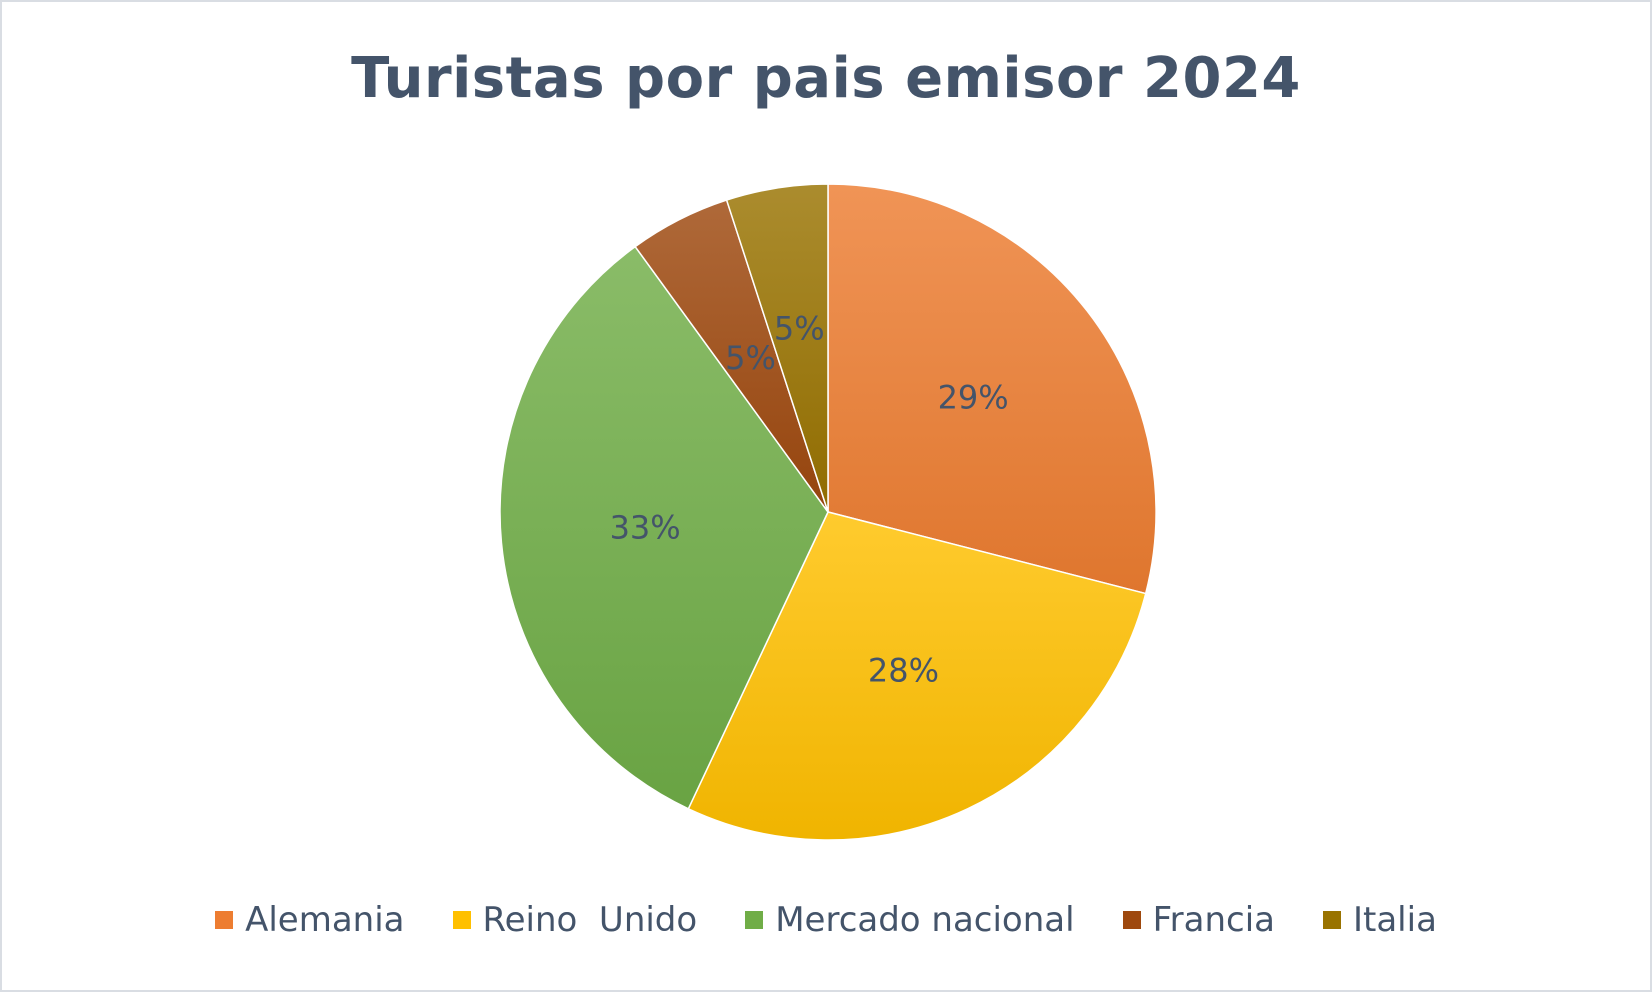 This screenshot has width=1652, height=992. What do you see at coordinates (1394, 920) in the screenshot?
I see `legend-label: Italia` at bounding box center [1394, 920].